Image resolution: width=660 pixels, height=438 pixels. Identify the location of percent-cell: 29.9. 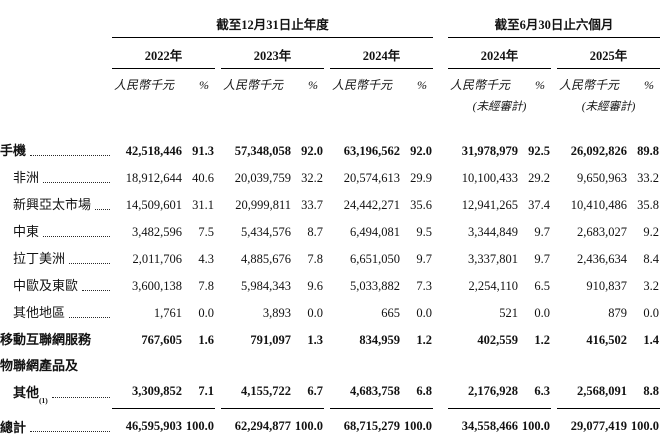
(421, 178).